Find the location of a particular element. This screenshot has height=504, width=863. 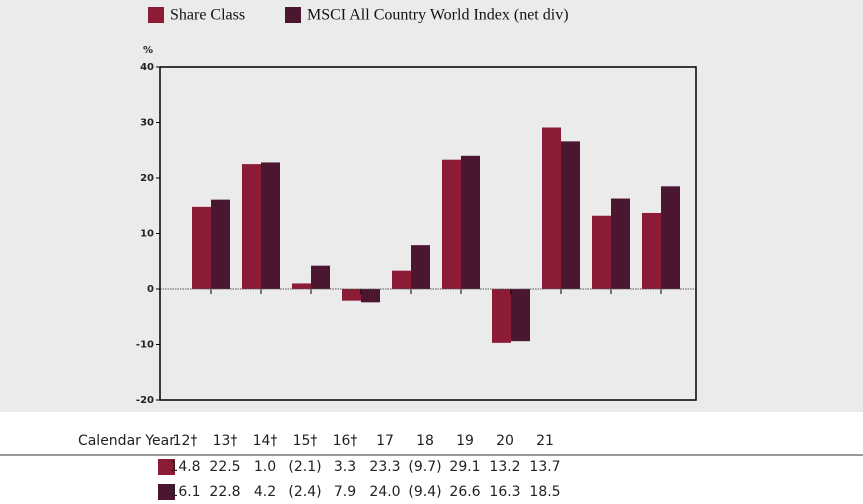

y-tick-label: 20 is located at coordinates (147, 178).